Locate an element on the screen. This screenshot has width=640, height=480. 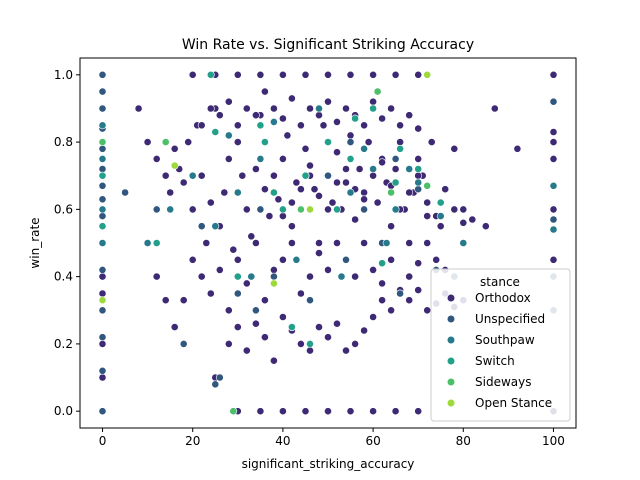
x-axis: 0 20 40 60 80 100 is located at coordinates (332, 438).